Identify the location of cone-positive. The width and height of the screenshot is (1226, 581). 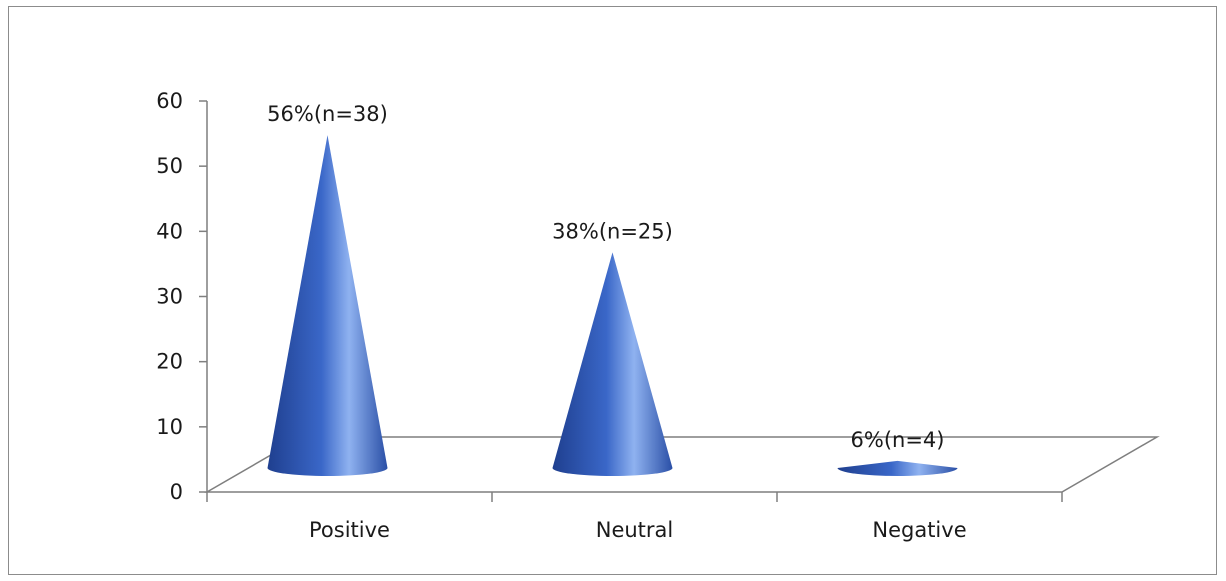
(327, 306).